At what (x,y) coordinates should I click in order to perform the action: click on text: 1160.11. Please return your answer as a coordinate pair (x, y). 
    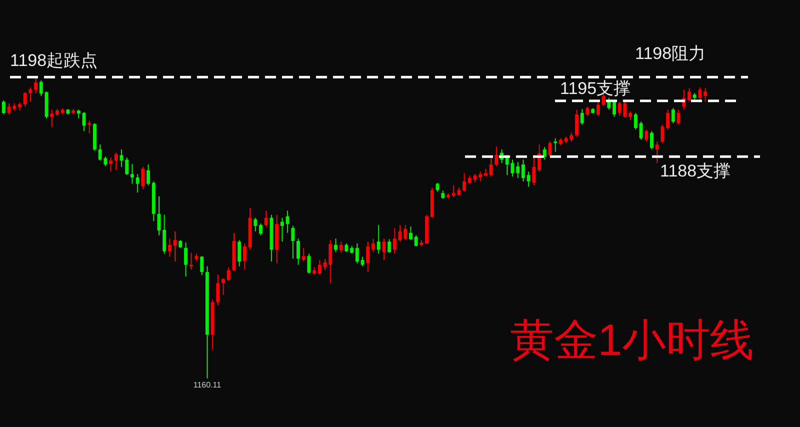
    Looking at the image, I should click on (207, 385).